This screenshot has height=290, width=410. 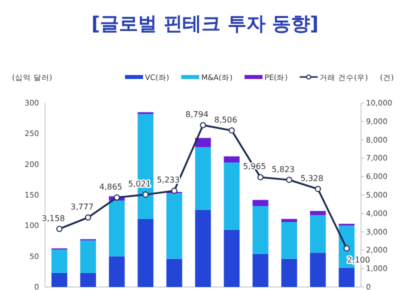 I want to click on data-label: 3,158, so click(x=53, y=218).